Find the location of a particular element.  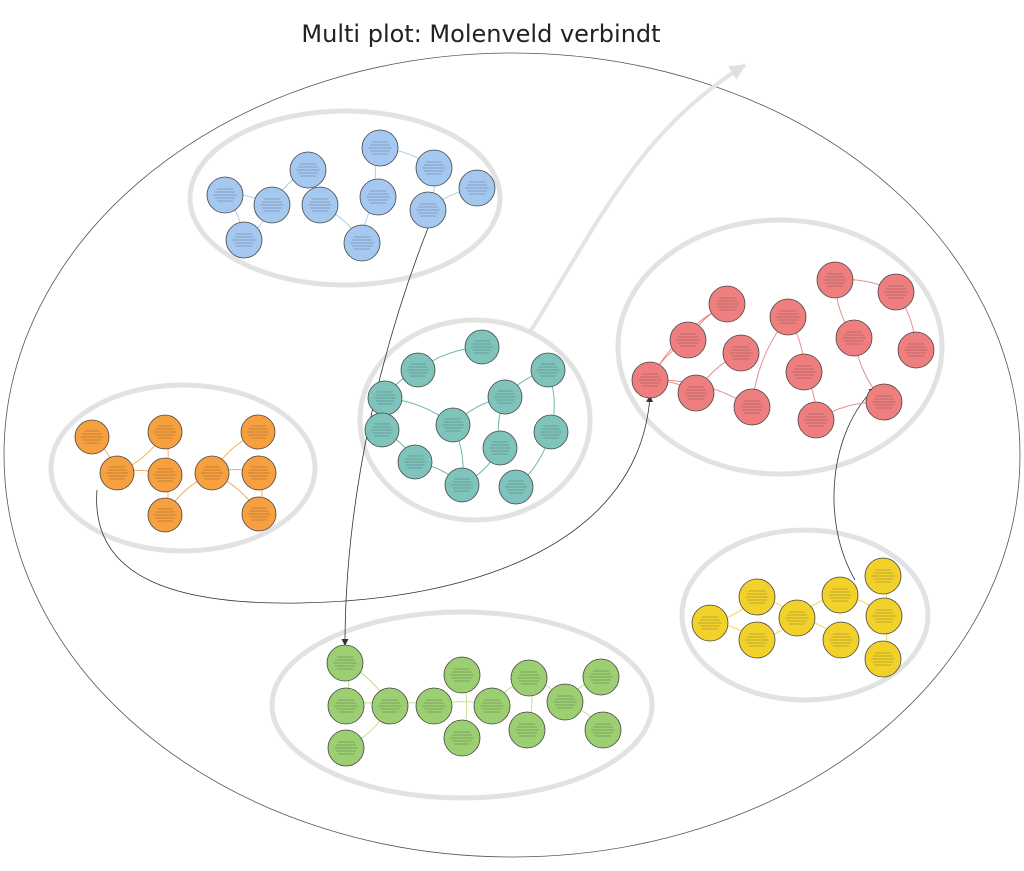

main-direction-arrow is located at coordinates (637, 198).